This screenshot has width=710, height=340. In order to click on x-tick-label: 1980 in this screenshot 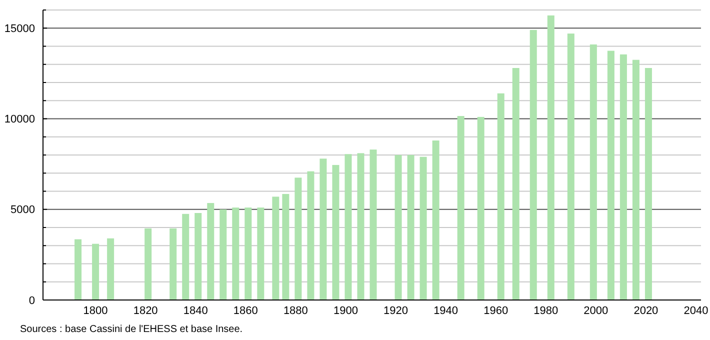, I will do `click(546, 311)`.